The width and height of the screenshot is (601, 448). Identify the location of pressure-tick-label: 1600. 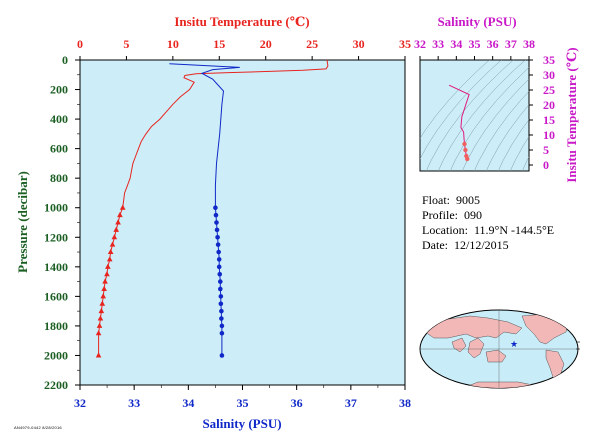
(56, 296).